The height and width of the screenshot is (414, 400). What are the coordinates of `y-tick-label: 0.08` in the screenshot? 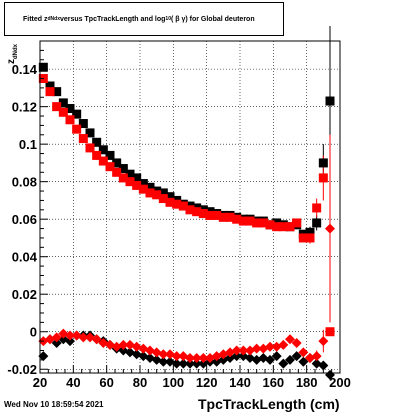 It's located at (24, 182).